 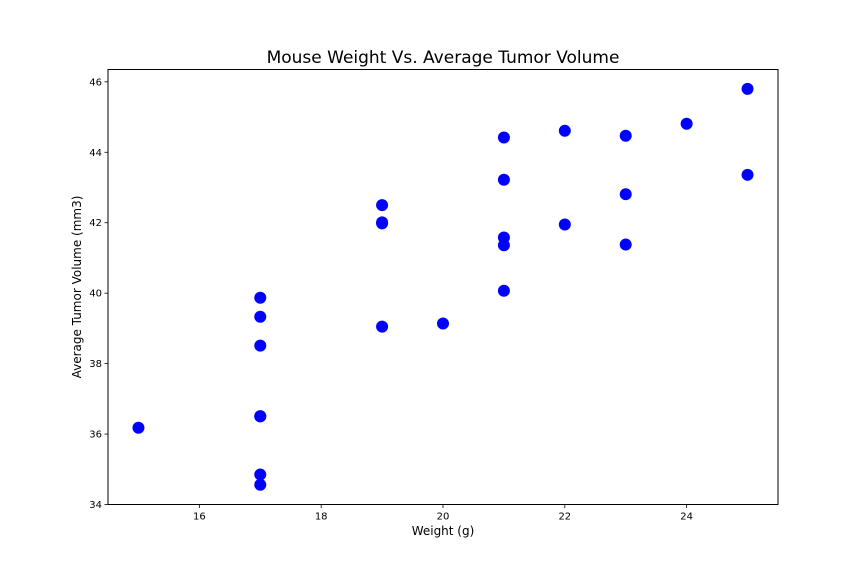 I want to click on x-tick-label: 22, so click(x=564, y=517).